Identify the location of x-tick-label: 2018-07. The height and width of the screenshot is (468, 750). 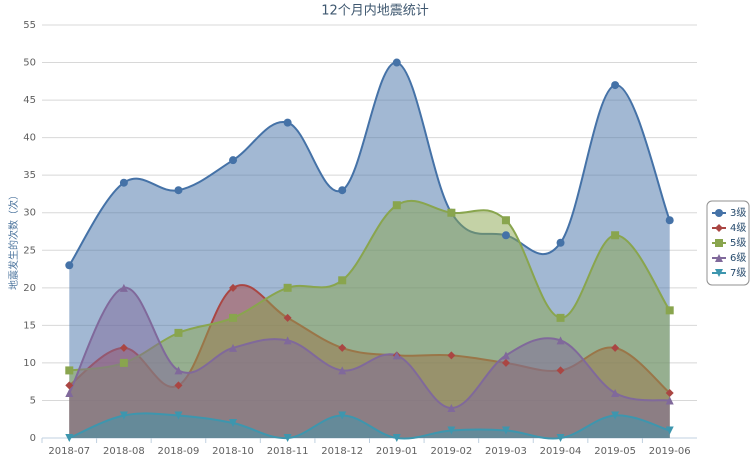
(69, 451).